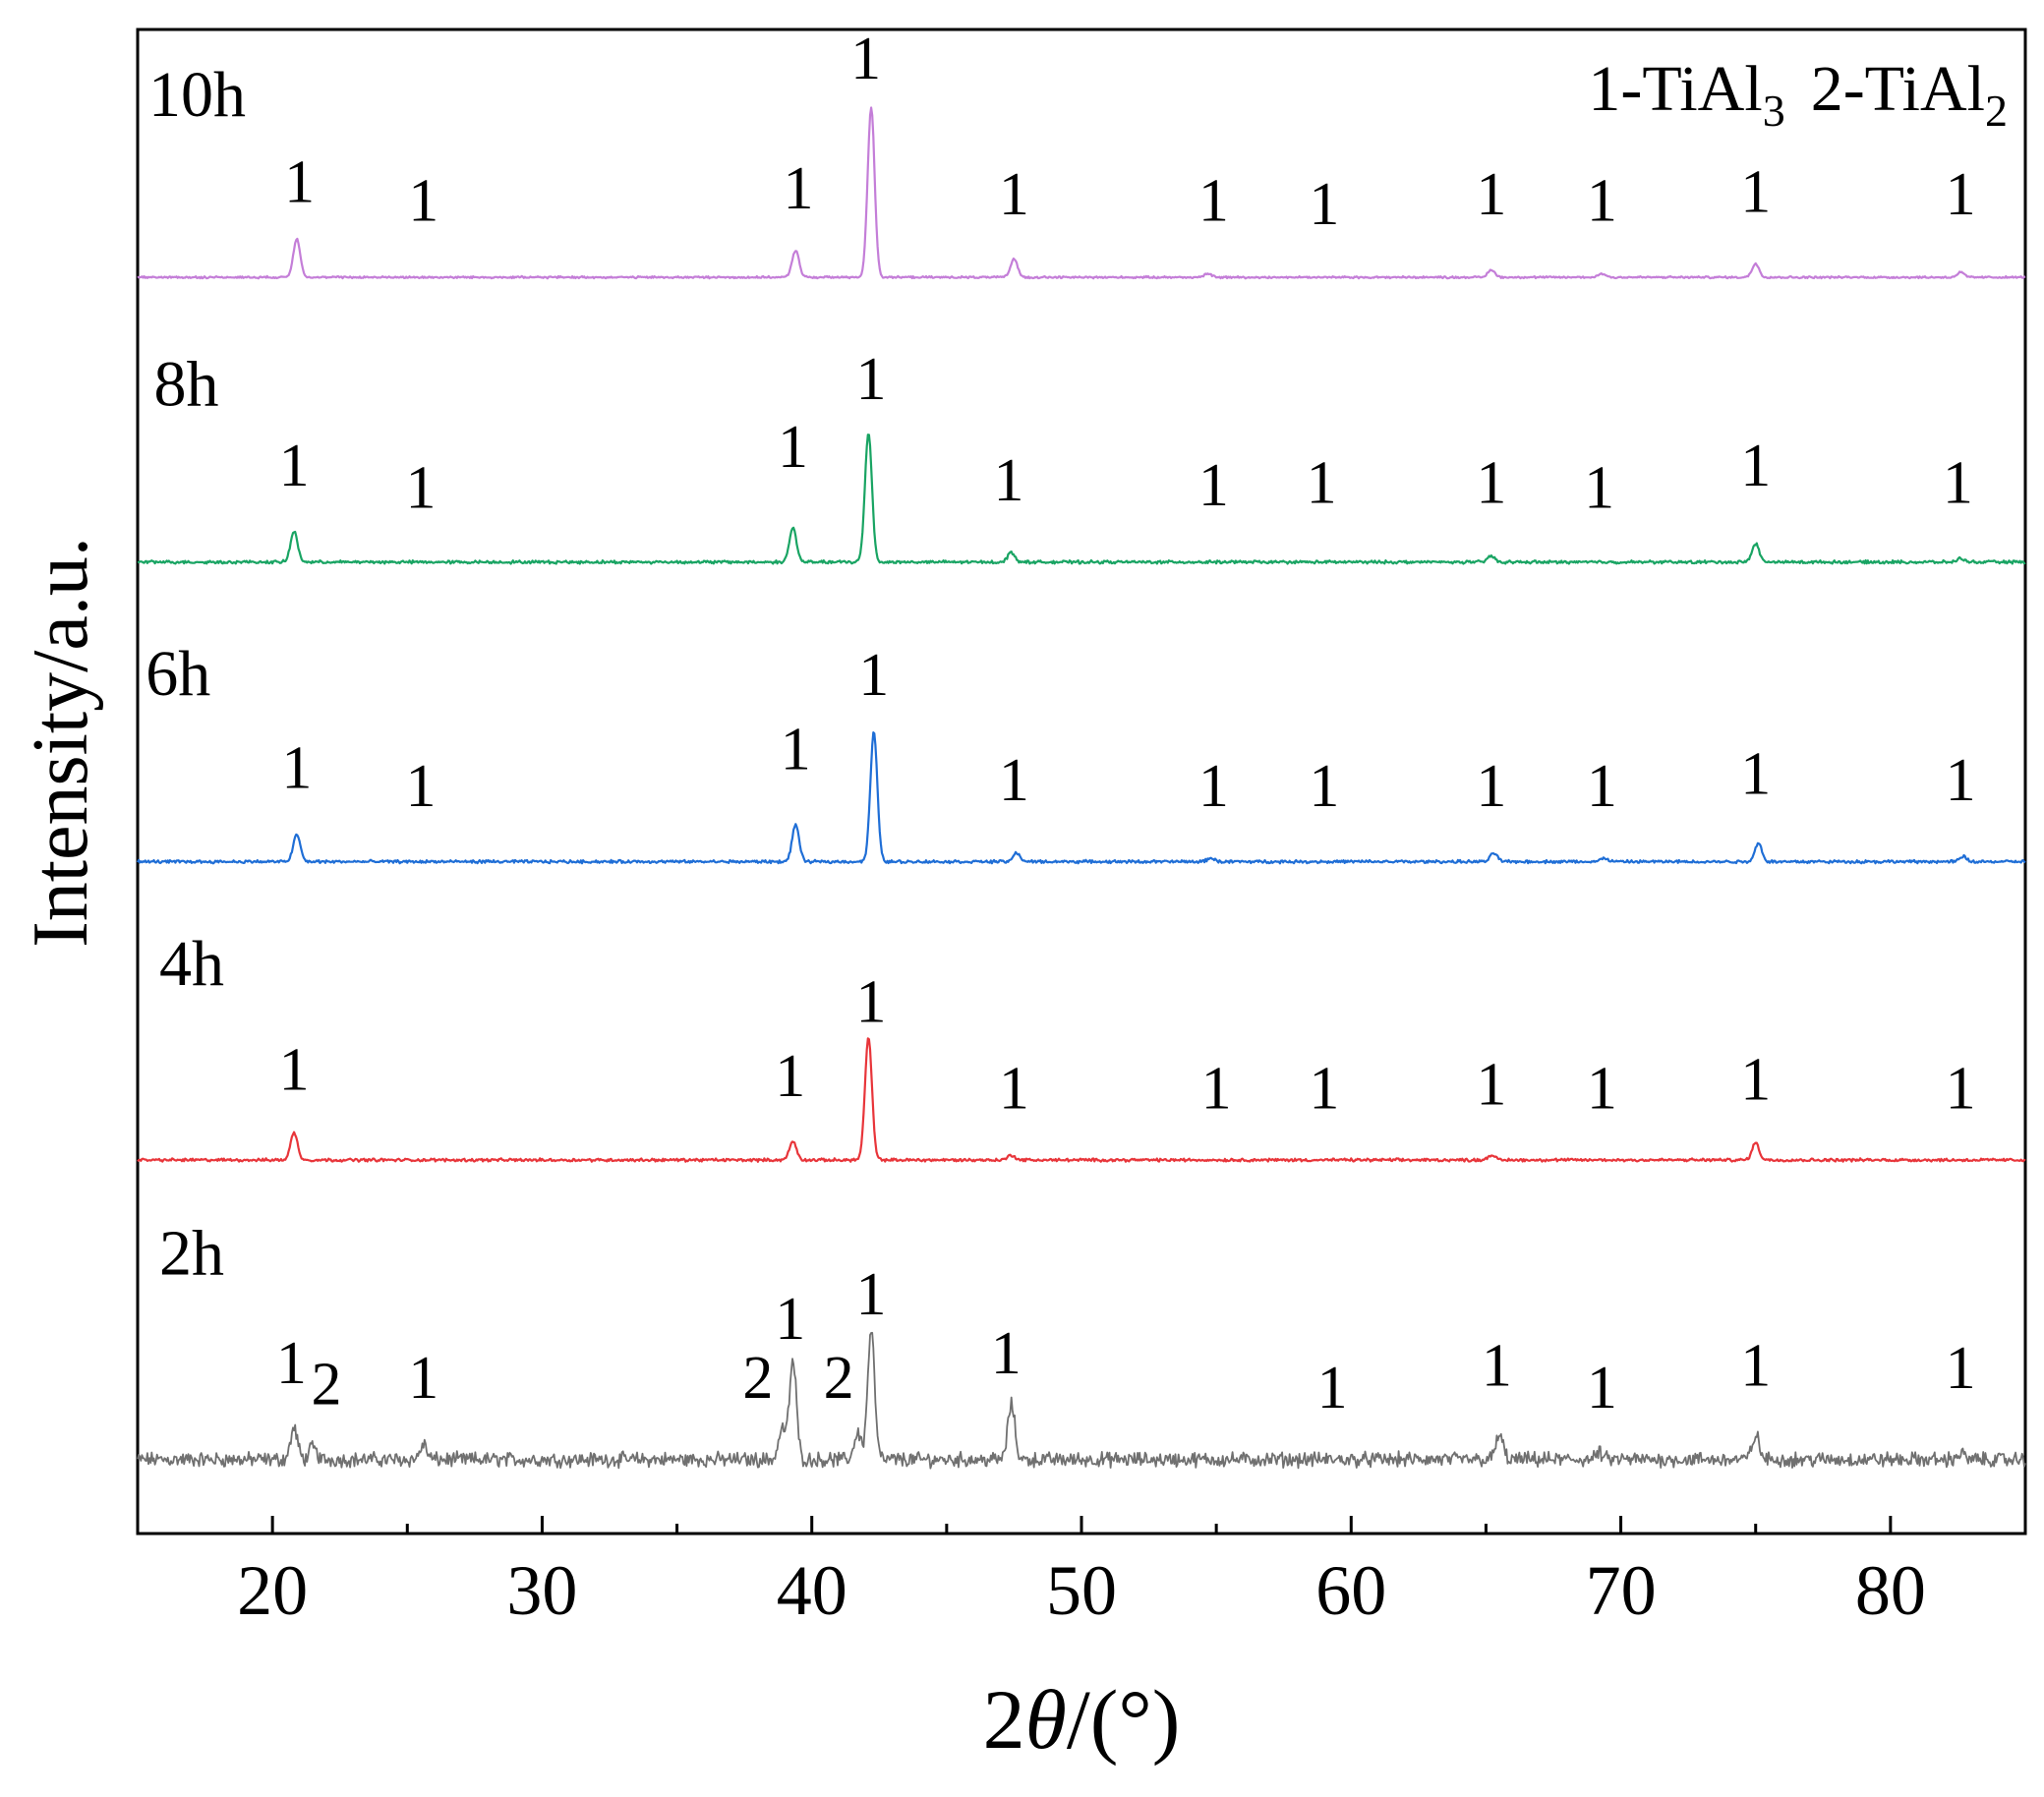 Image resolution: width=2044 pixels, height=1797 pixels. Describe the element at coordinates (796, 750) in the screenshot. I see `peak-label-6h-2: 1` at that location.